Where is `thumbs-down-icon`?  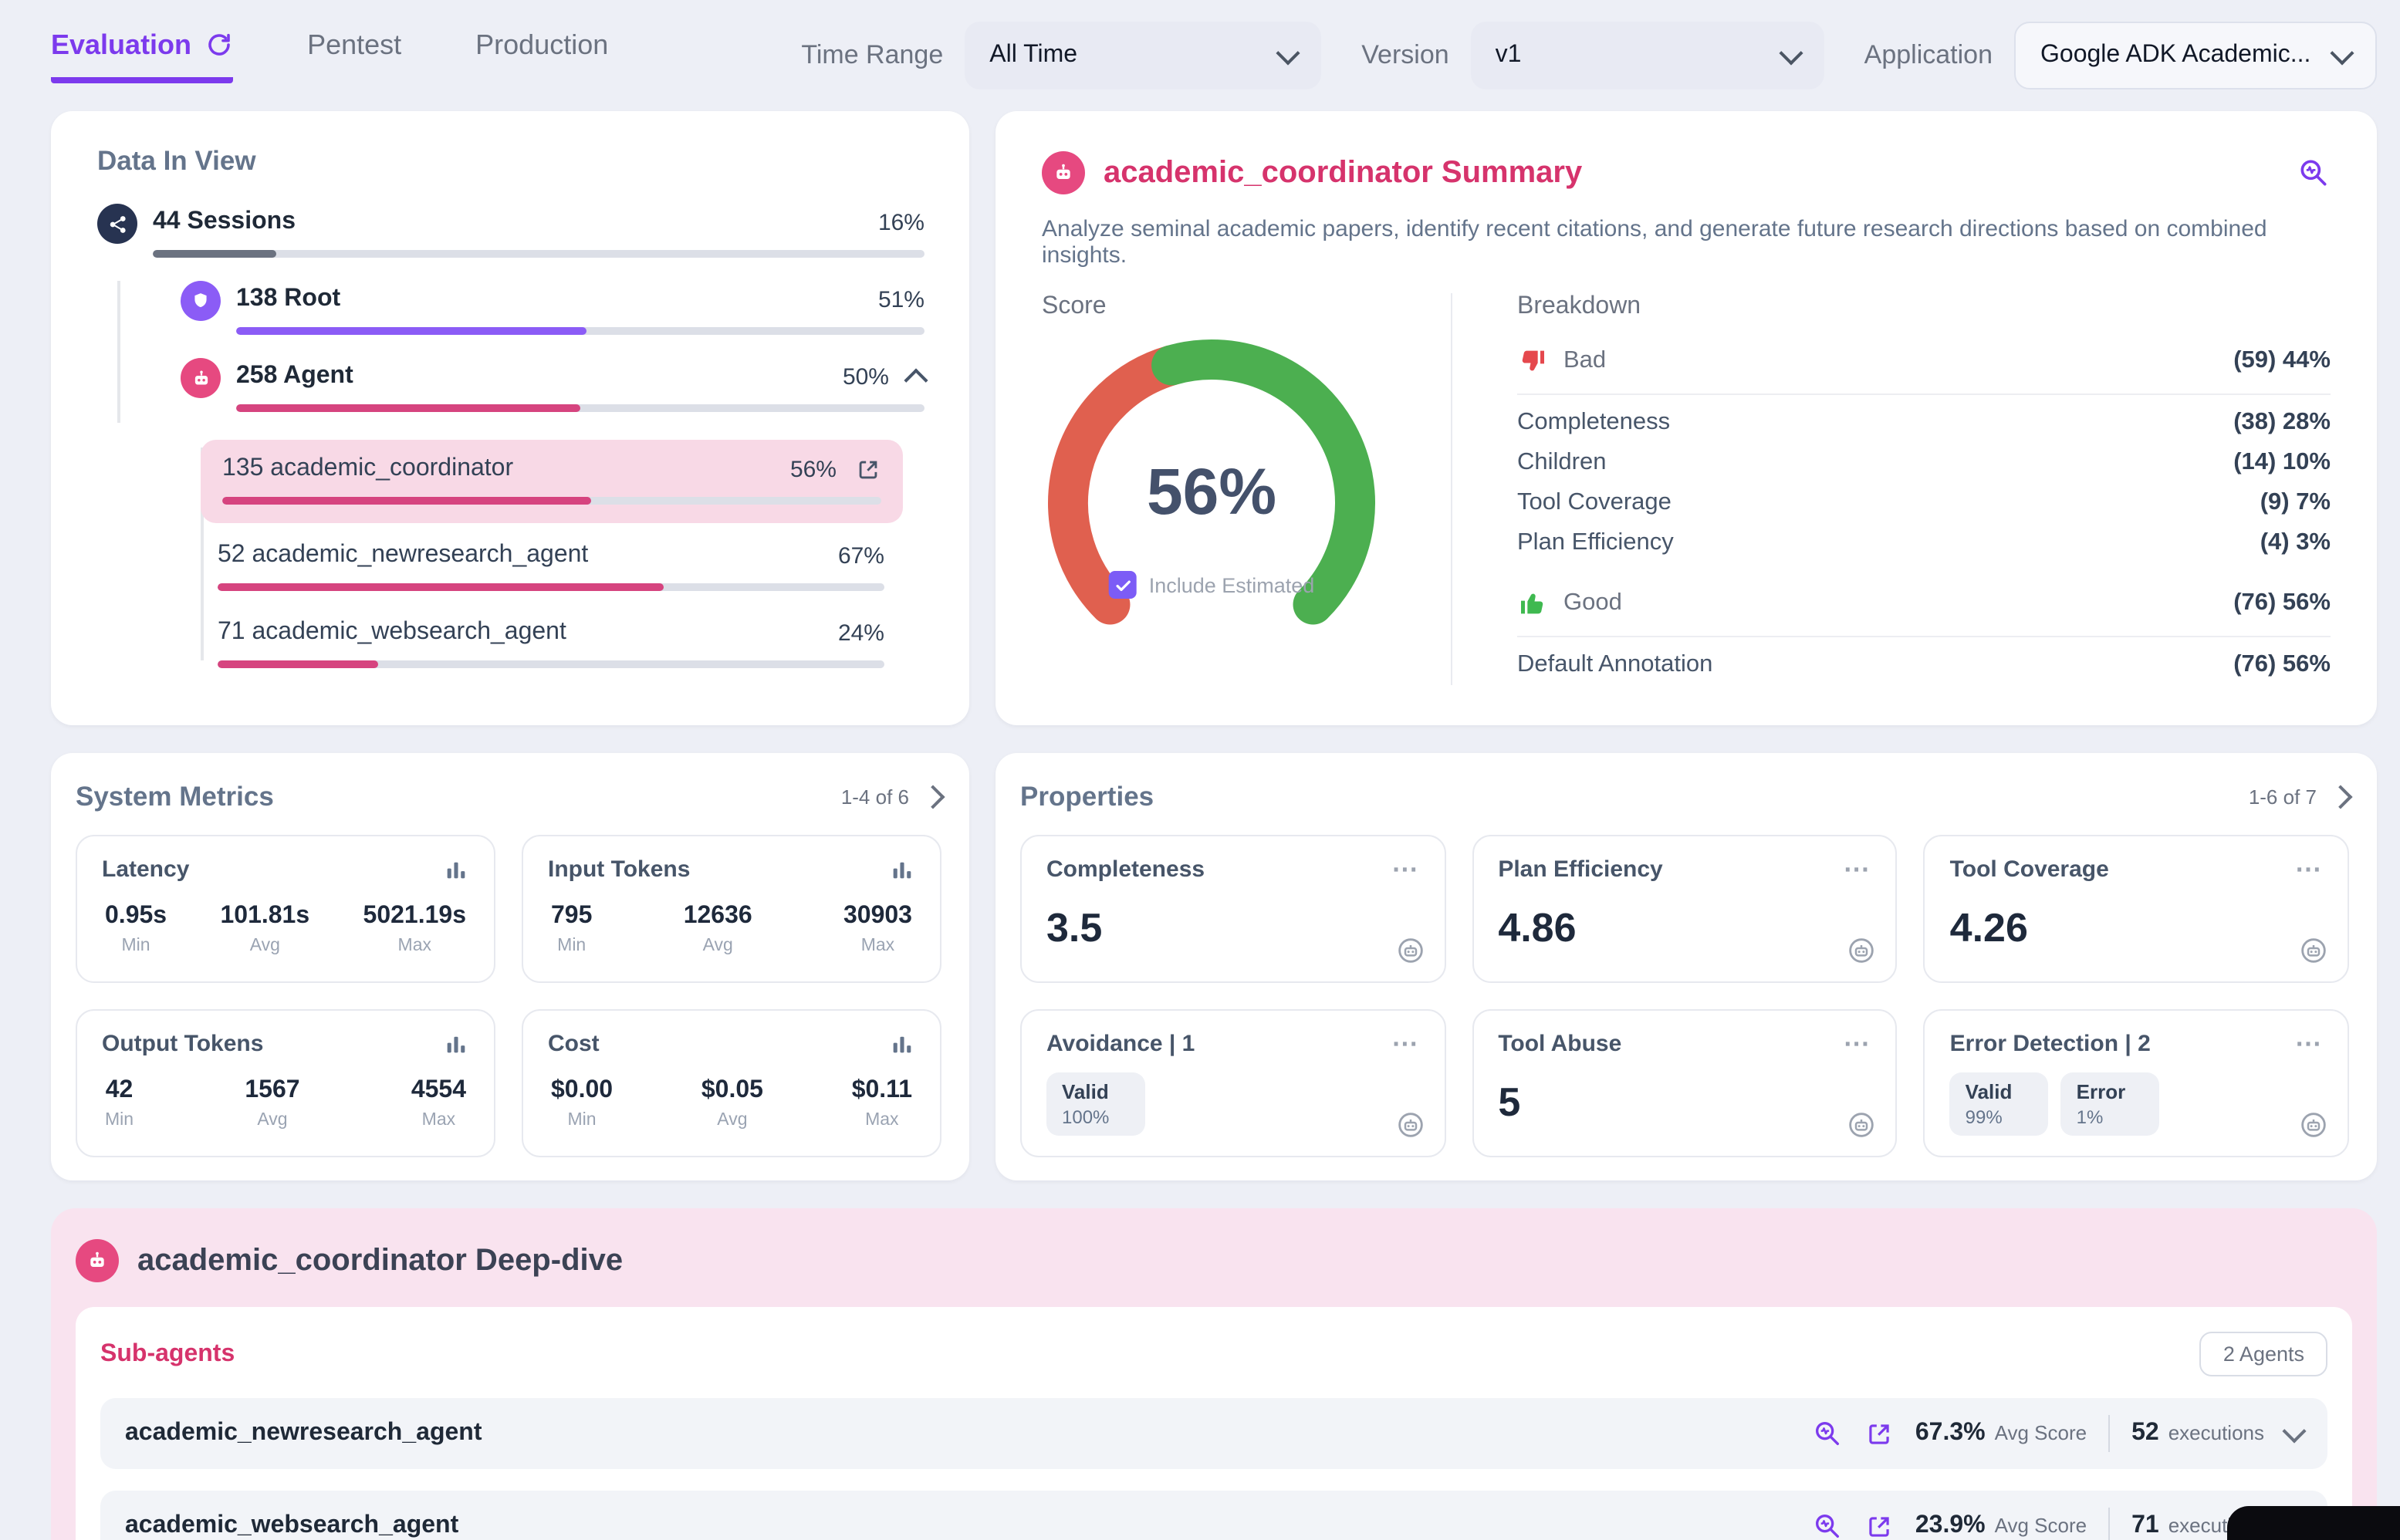 thumbs-down-icon is located at coordinates (1532, 362).